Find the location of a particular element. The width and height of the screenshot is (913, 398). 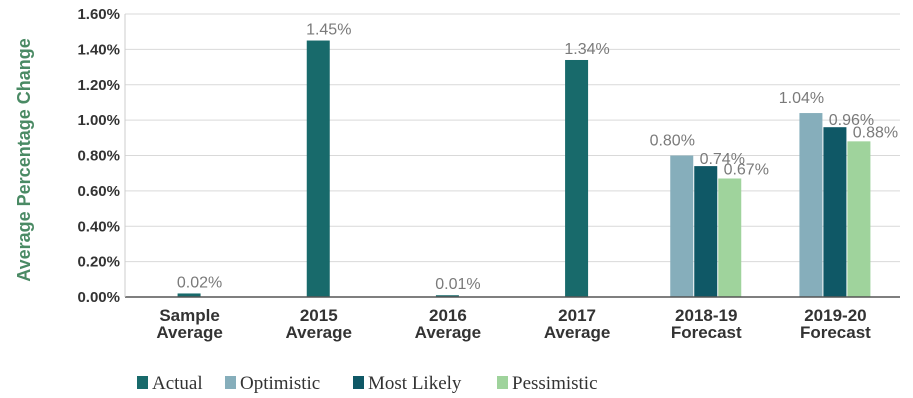

data-label: 1.04% is located at coordinates (801, 98).